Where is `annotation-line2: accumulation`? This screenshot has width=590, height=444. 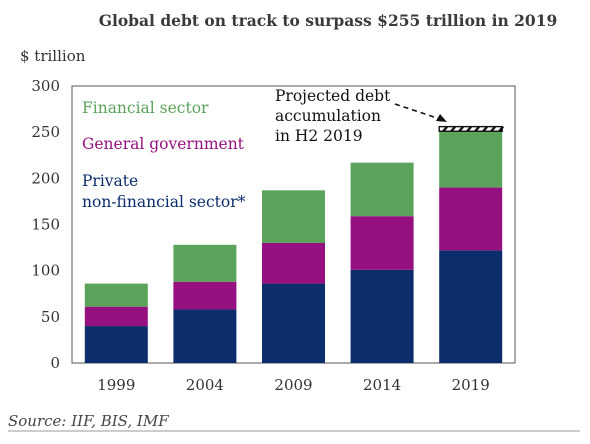
annotation-line2: accumulation is located at coordinates (328, 116).